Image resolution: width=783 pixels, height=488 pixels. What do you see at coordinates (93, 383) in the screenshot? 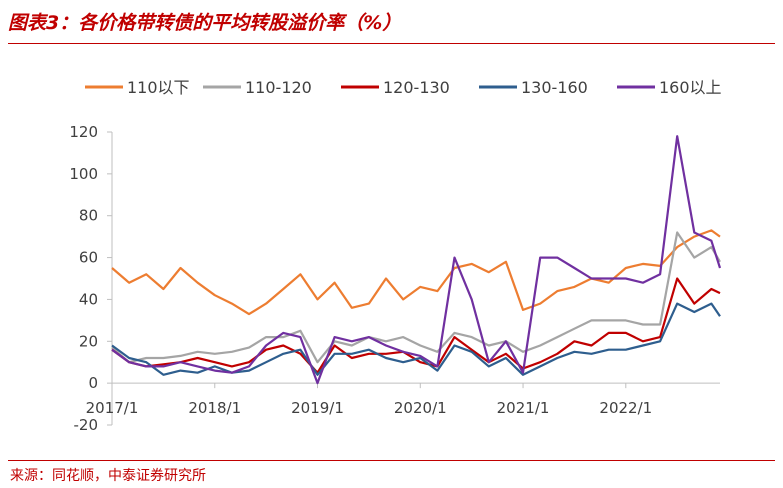
I see `y-tick-label: 0` at bounding box center [93, 383].